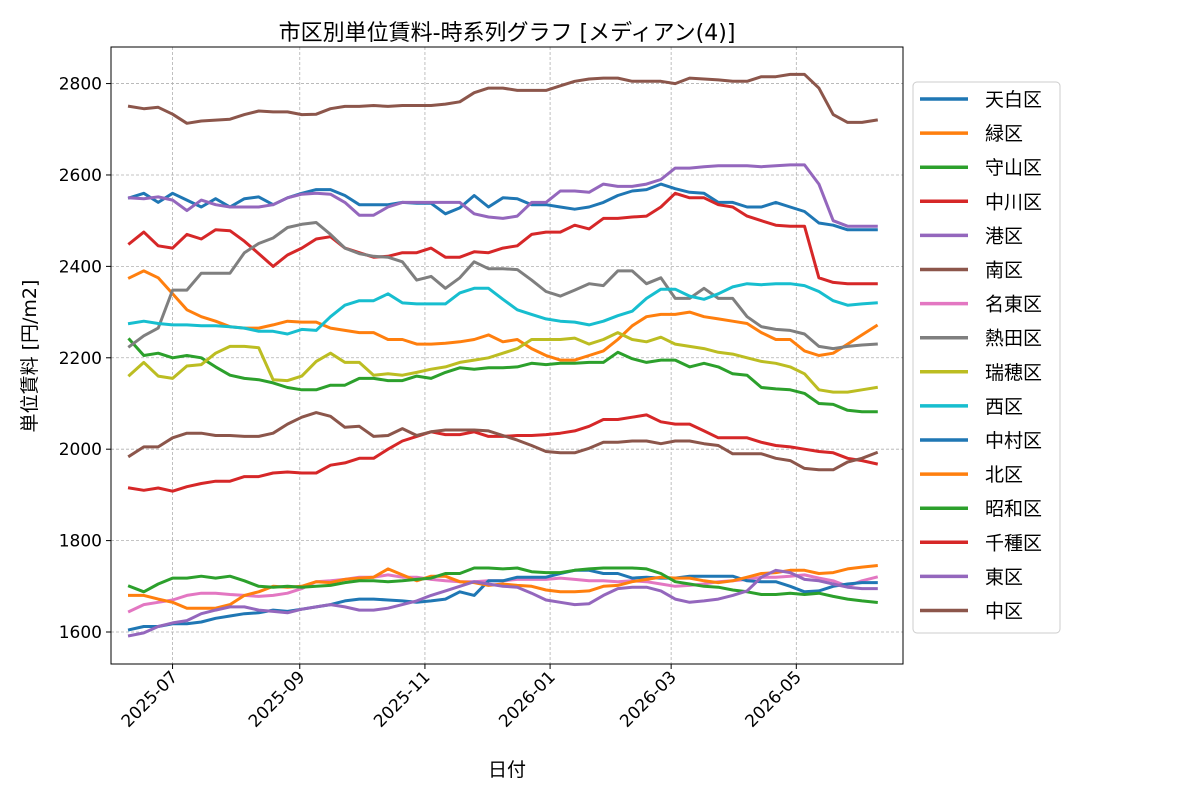  What do you see at coordinates (1013, 373) in the screenshot?
I see `legend-label: 瑞穂区` at bounding box center [1013, 373].